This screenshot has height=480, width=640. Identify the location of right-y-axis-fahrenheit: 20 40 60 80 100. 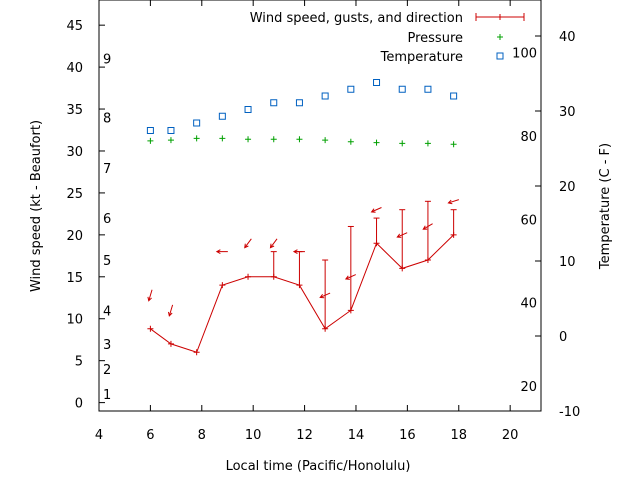
(524, 221).